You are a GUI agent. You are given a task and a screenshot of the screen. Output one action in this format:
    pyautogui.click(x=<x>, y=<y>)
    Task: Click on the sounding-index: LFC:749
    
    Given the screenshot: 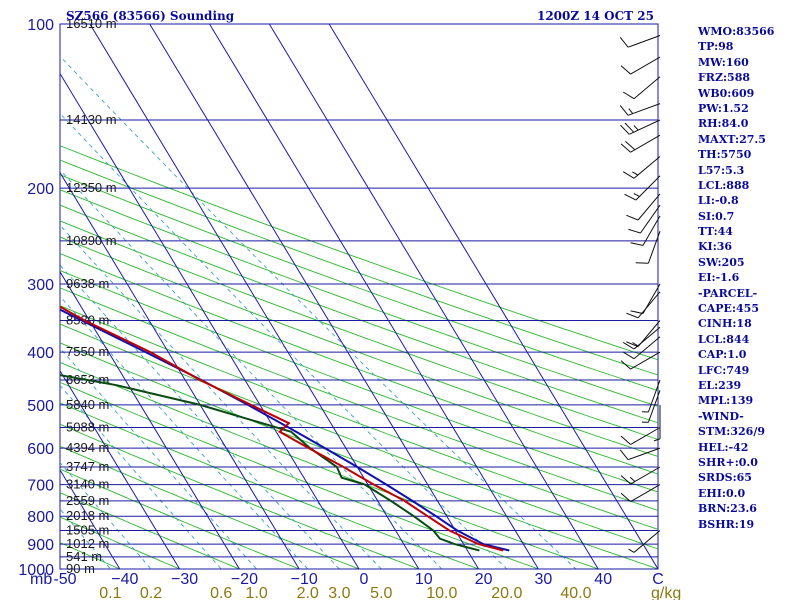 What is the action you would take?
    pyautogui.click(x=724, y=370)
    